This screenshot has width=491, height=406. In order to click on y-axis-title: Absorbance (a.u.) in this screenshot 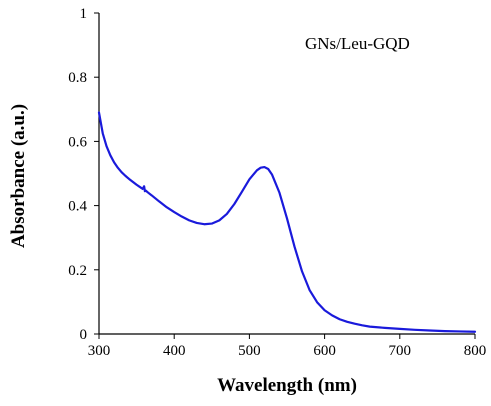, I will do `click(18, 176)`.